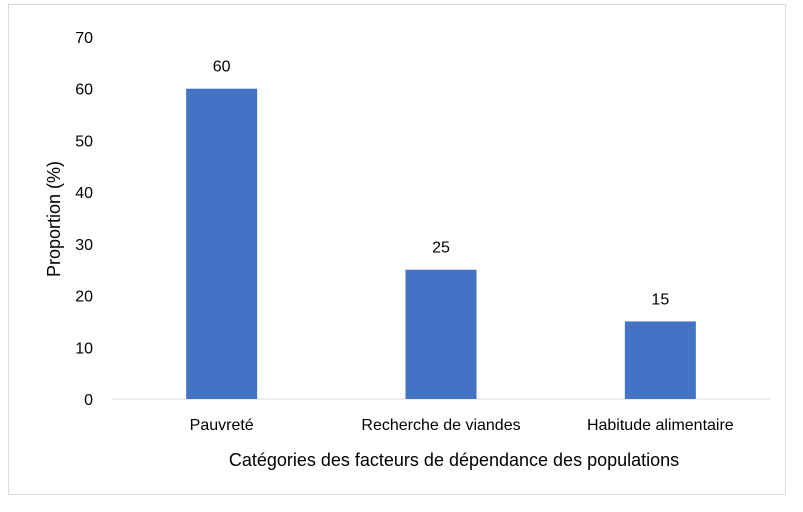 The height and width of the screenshot is (512, 803). What do you see at coordinates (84, 297) in the screenshot?
I see `y-tick-label: 20` at bounding box center [84, 297].